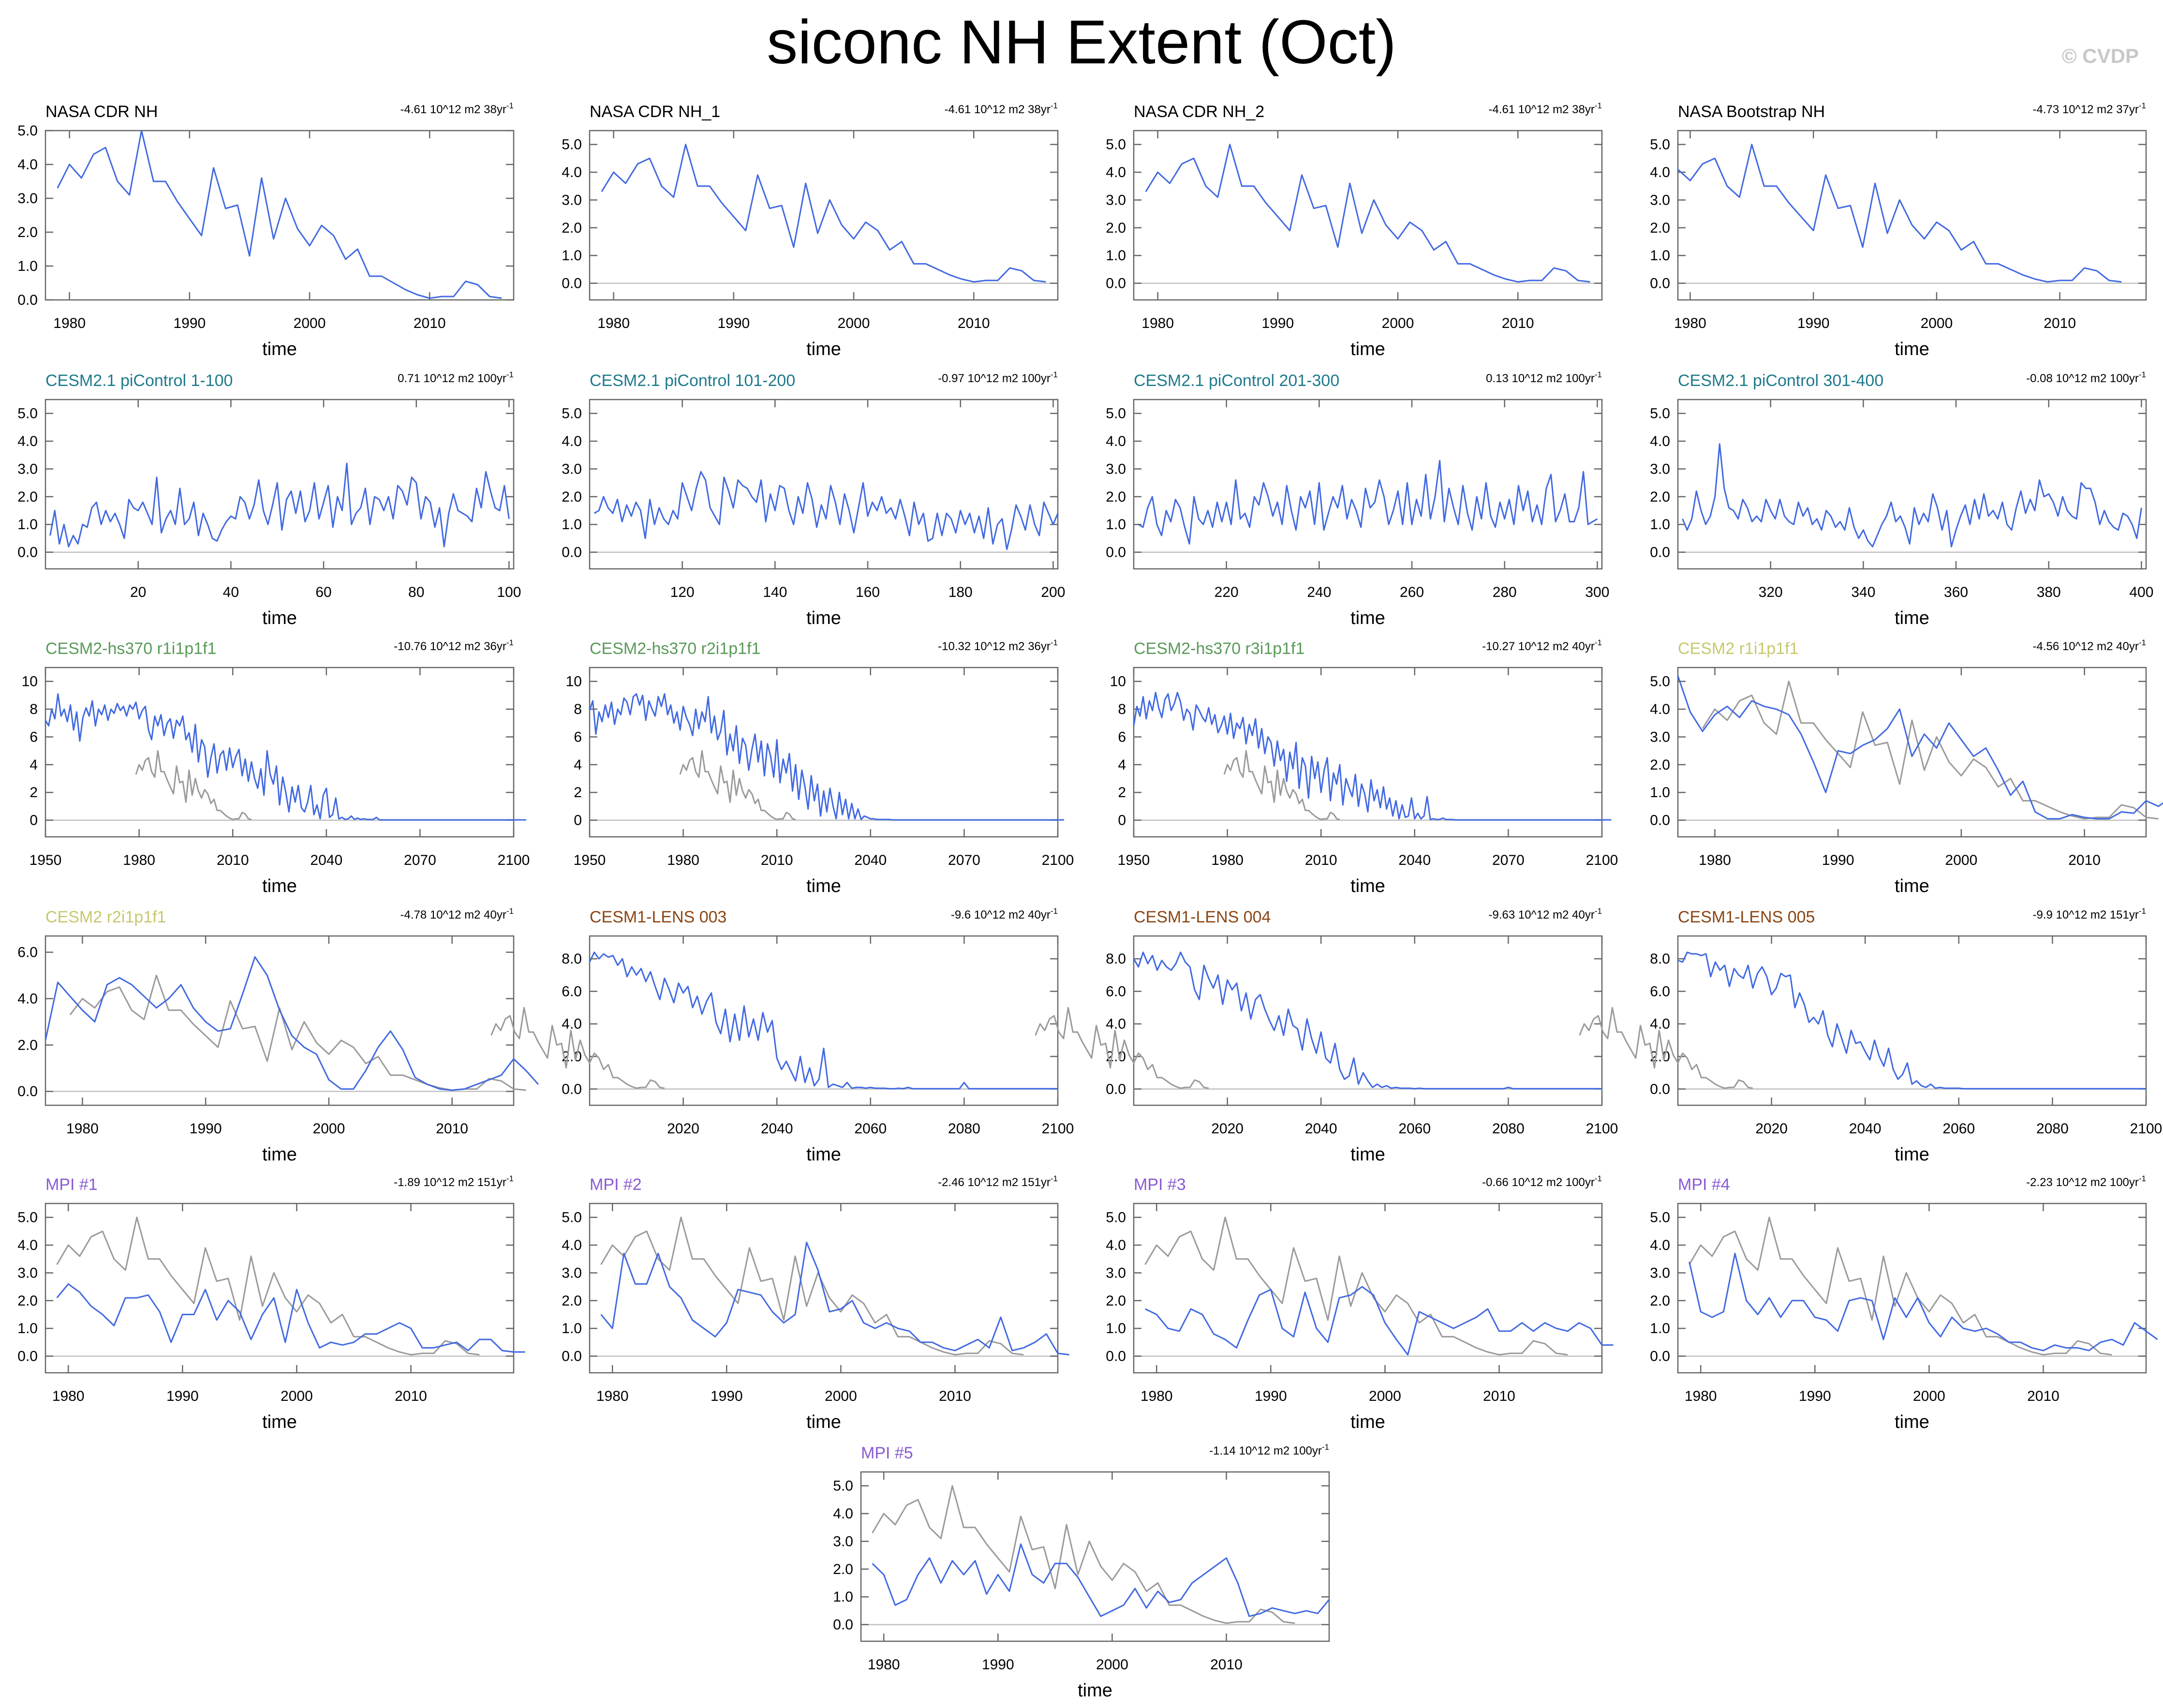 This screenshot has height=1708, width=2163. What do you see at coordinates (578, 709) in the screenshot?
I see `y-tick-label: 8` at bounding box center [578, 709].